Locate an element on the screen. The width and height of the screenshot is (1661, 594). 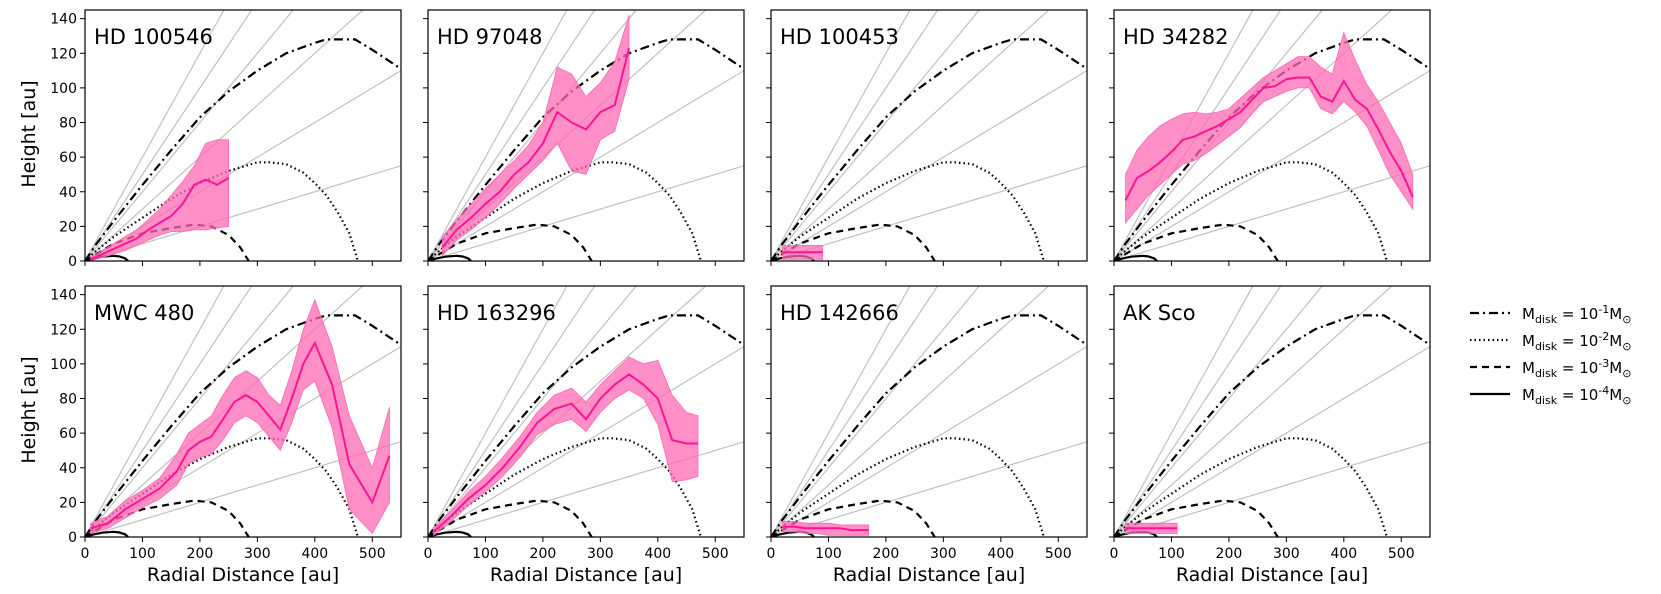
panel-title: HD 97048 is located at coordinates (489, 37).